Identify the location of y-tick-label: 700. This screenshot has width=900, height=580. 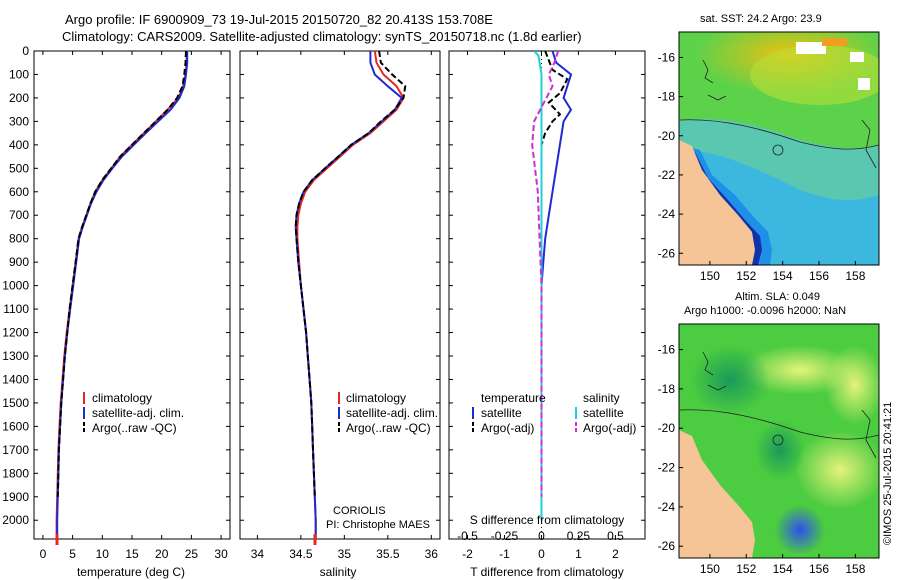
(19, 215).